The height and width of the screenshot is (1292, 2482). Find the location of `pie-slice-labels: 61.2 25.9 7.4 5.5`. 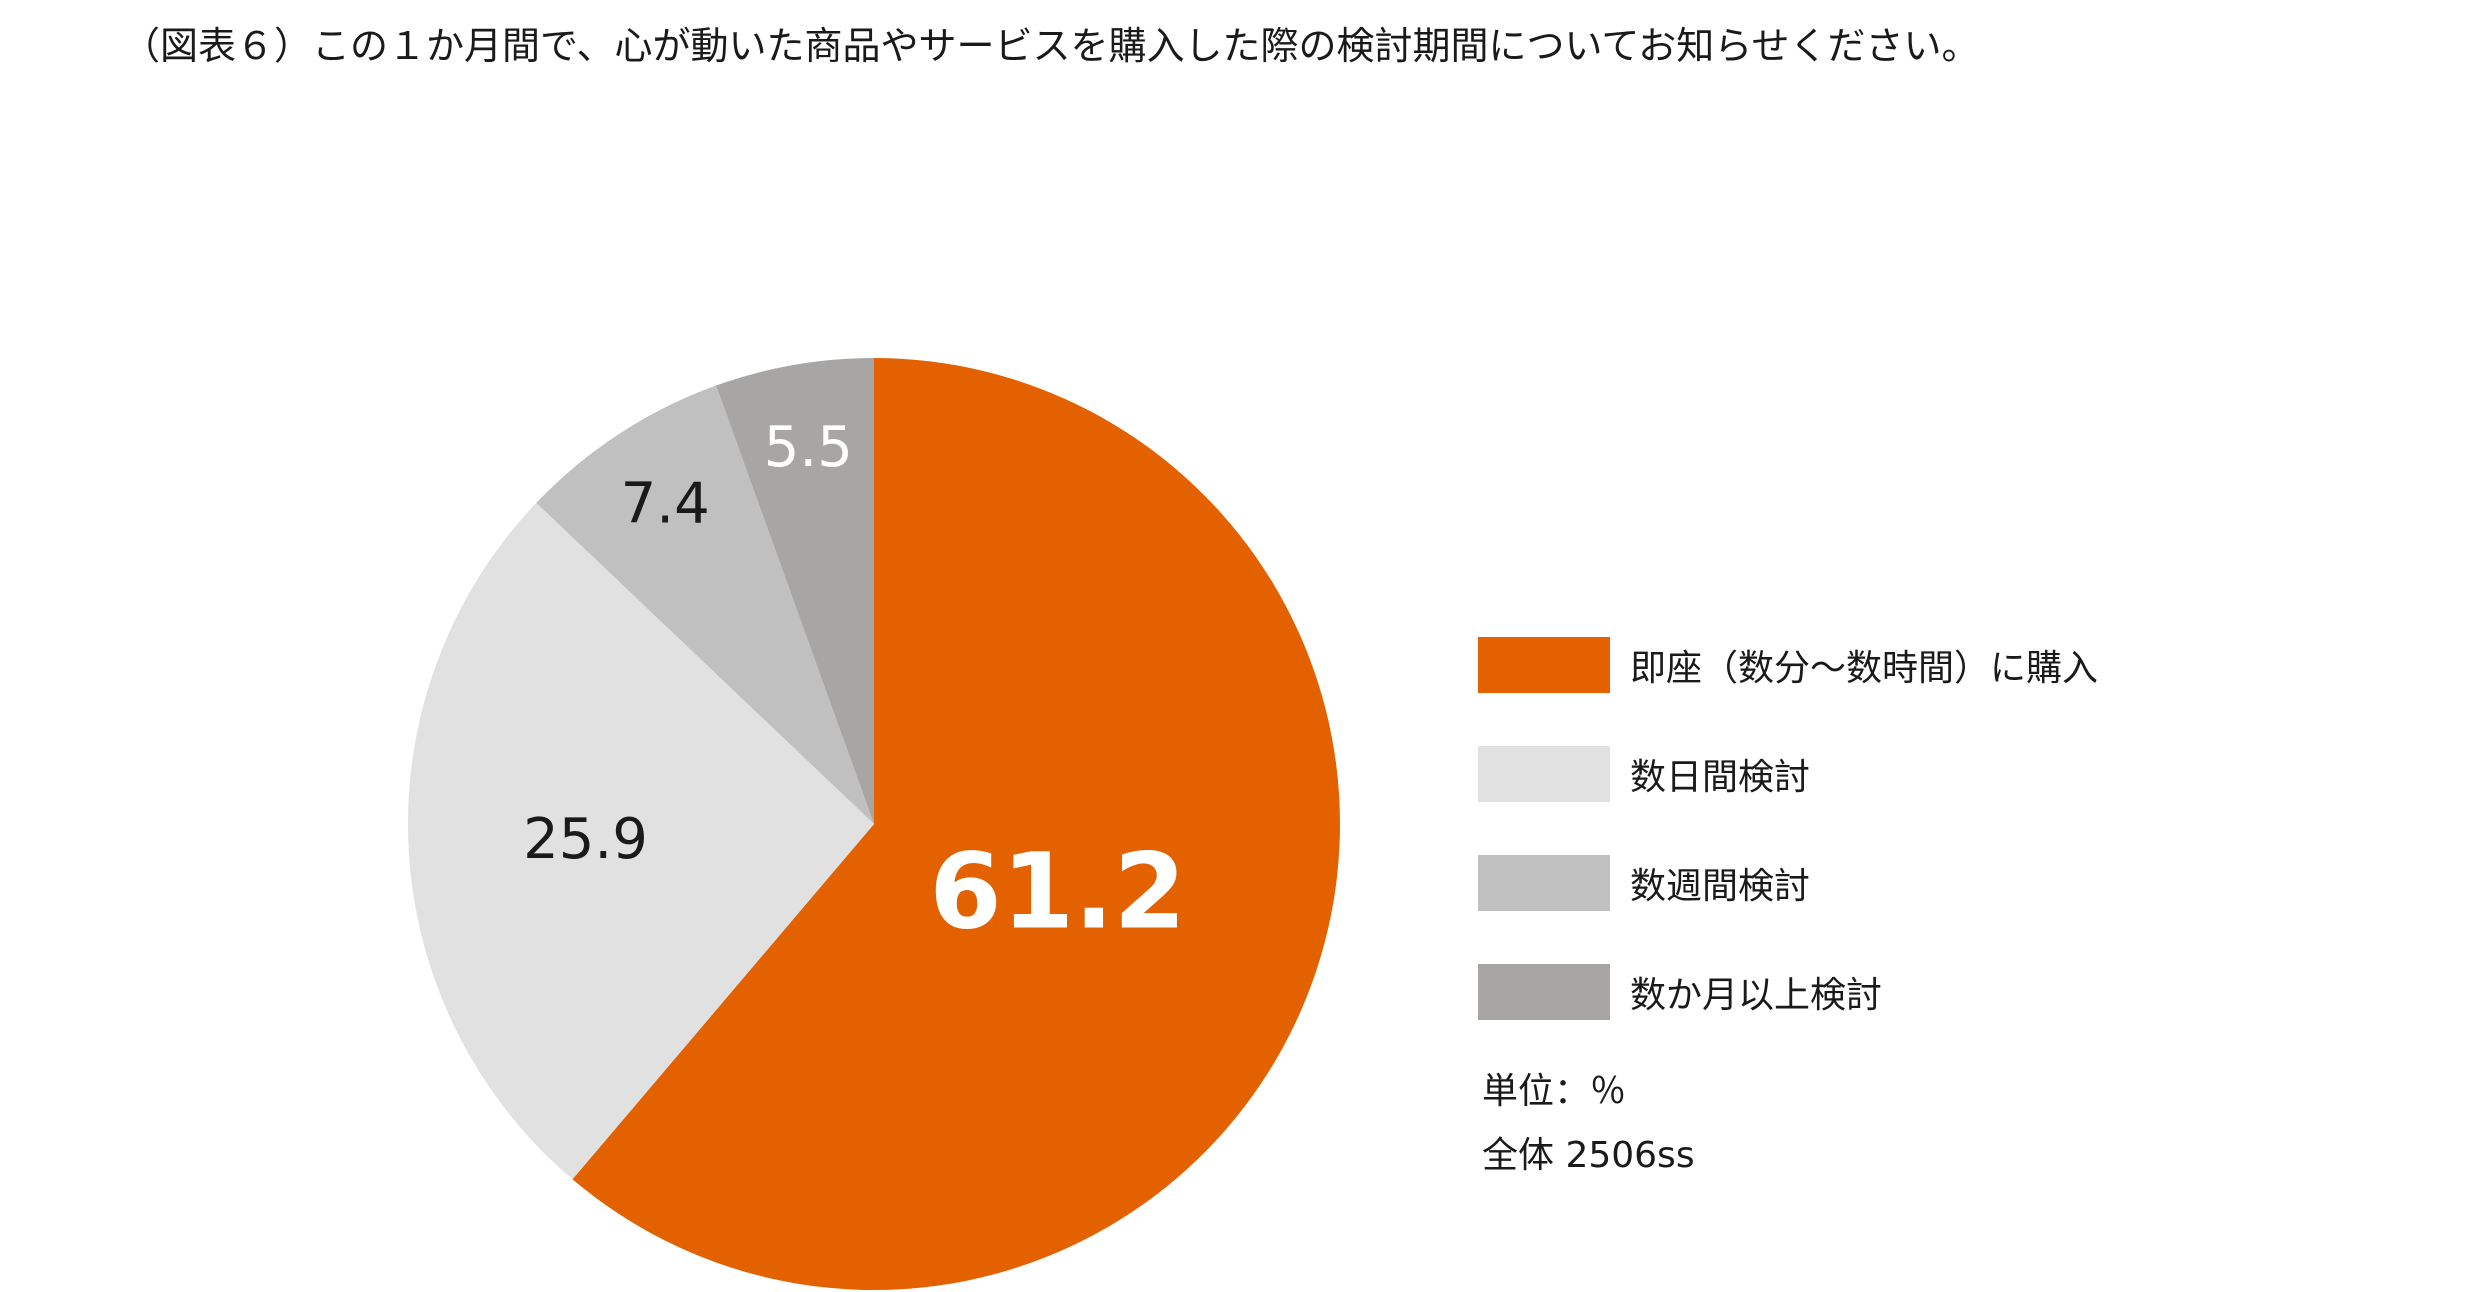

pie-slice-labels: 61.2 25.9 7.4 5.5 is located at coordinates (854, 683).